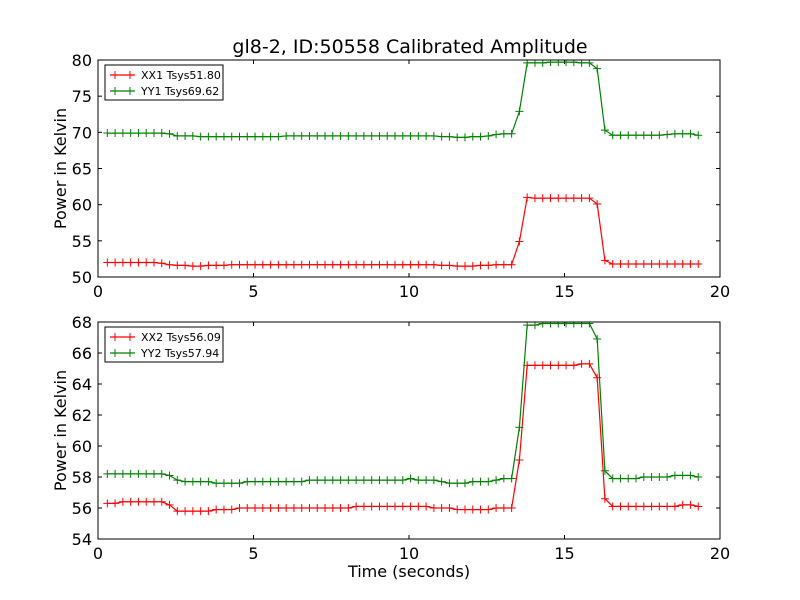 This screenshot has height=600, width=800. What do you see at coordinates (179, 353) in the screenshot?
I see `legend-label: YY2 Tsys57.94` at bounding box center [179, 353].